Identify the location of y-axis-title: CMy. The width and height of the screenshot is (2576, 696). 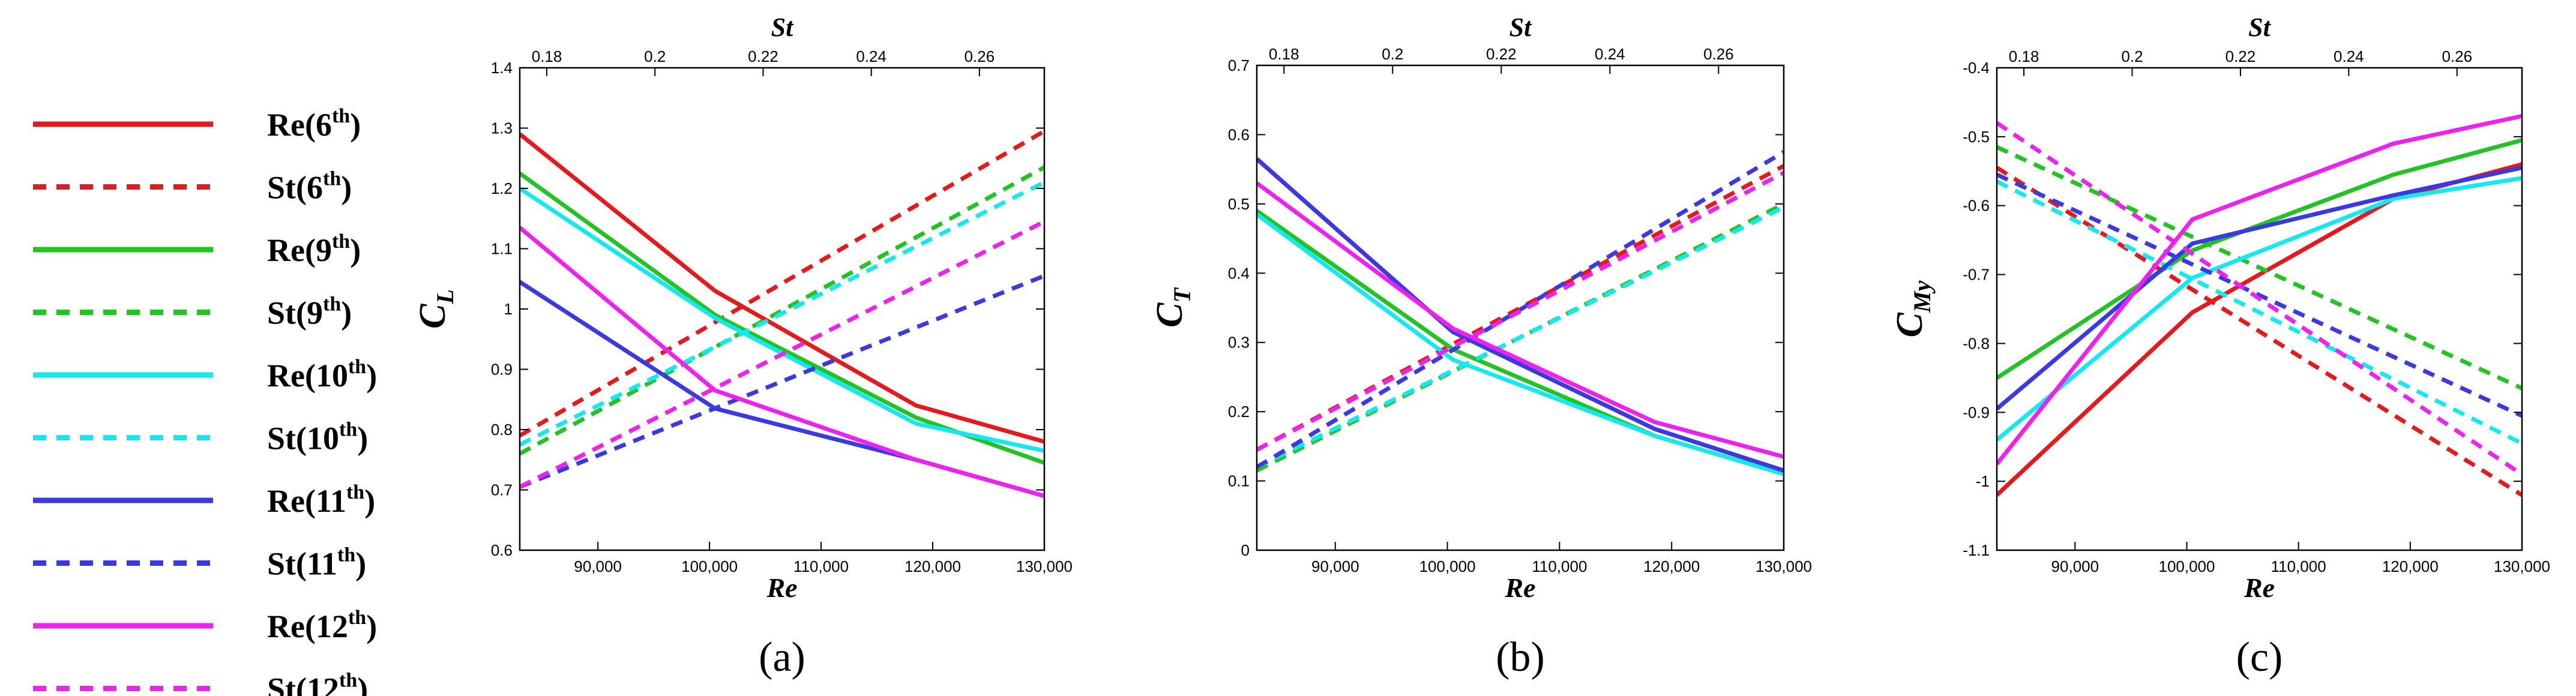
(1913, 309).